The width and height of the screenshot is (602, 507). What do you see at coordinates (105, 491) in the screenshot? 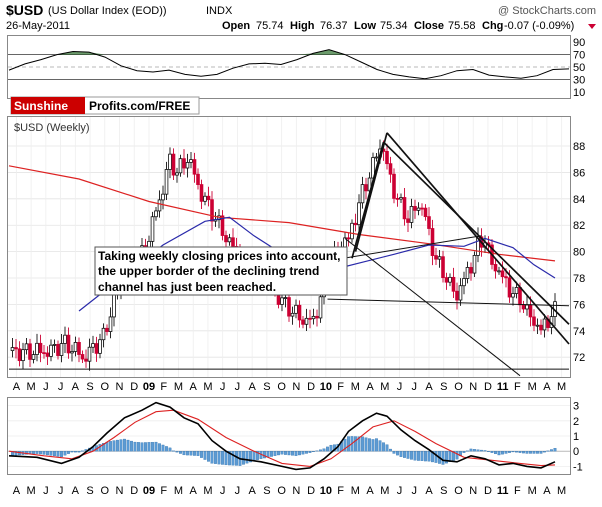
I see `x-tick-label: O` at bounding box center [105, 491].